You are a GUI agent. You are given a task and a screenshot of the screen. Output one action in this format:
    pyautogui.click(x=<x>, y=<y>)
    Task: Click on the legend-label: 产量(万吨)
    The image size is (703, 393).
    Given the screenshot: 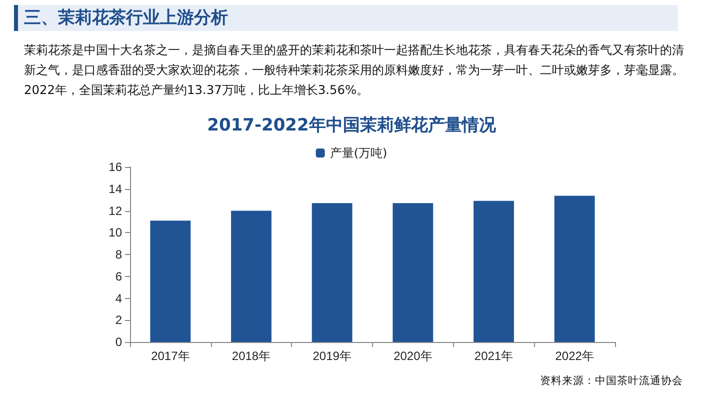 What is the action you would take?
    pyautogui.click(x=359, y=153)
    